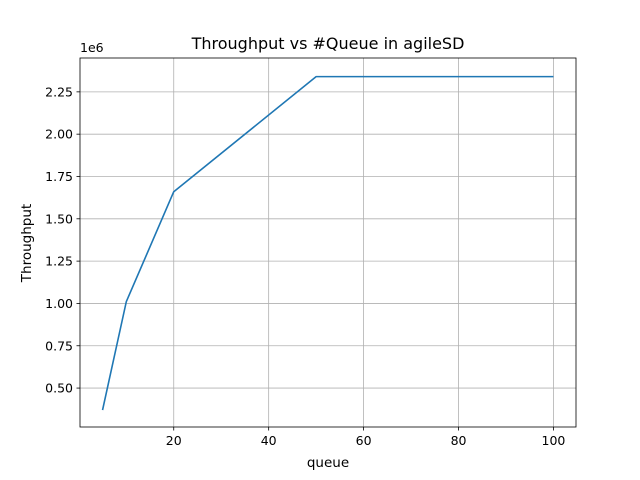  I want to click on y-tick-label: 1.25, so click(59, 261).